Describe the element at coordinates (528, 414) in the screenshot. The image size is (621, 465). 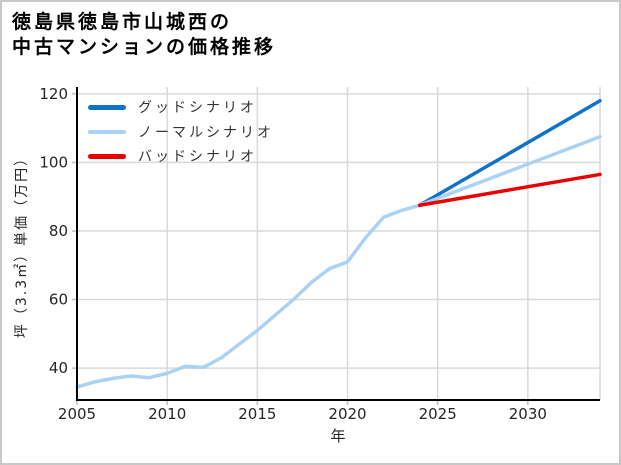
I see `x-tick-label: 2030` at that location.